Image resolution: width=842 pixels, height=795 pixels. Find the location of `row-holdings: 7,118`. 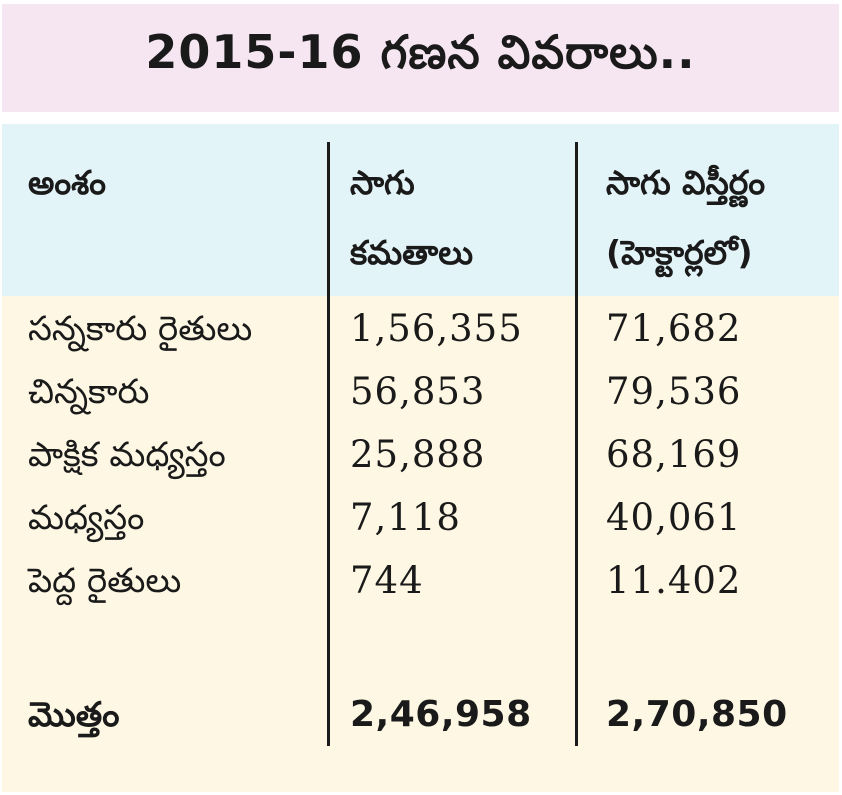

row-holdings: 7,118 is located at coordinates (405, 517).